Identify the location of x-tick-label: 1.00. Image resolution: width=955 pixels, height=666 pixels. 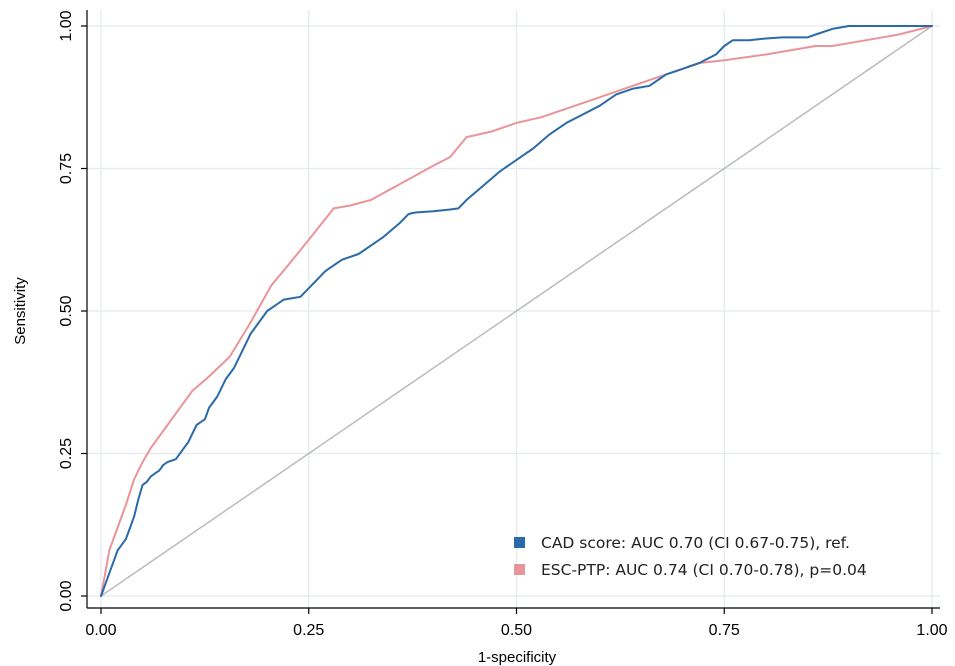
(931, 630).